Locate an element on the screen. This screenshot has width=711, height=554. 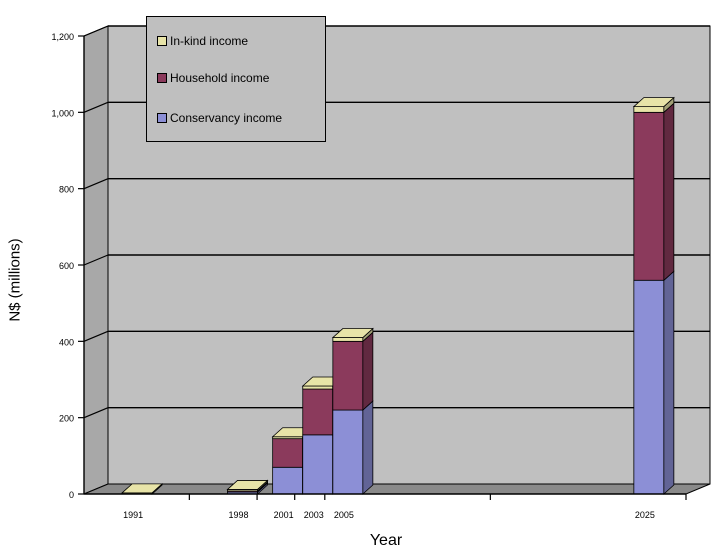
legend-swatch-household is located at coordinates (162, 77).